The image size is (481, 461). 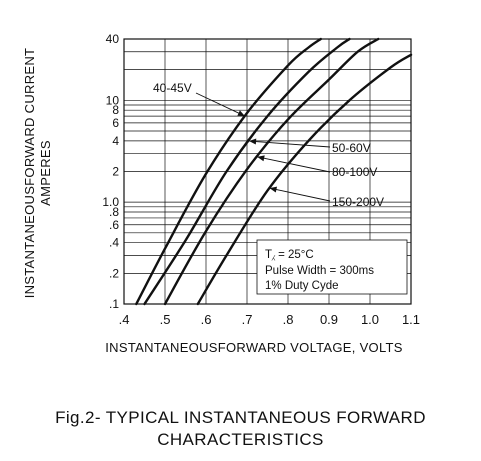 I want to click on conditions-box, so click(x=332, y=267).